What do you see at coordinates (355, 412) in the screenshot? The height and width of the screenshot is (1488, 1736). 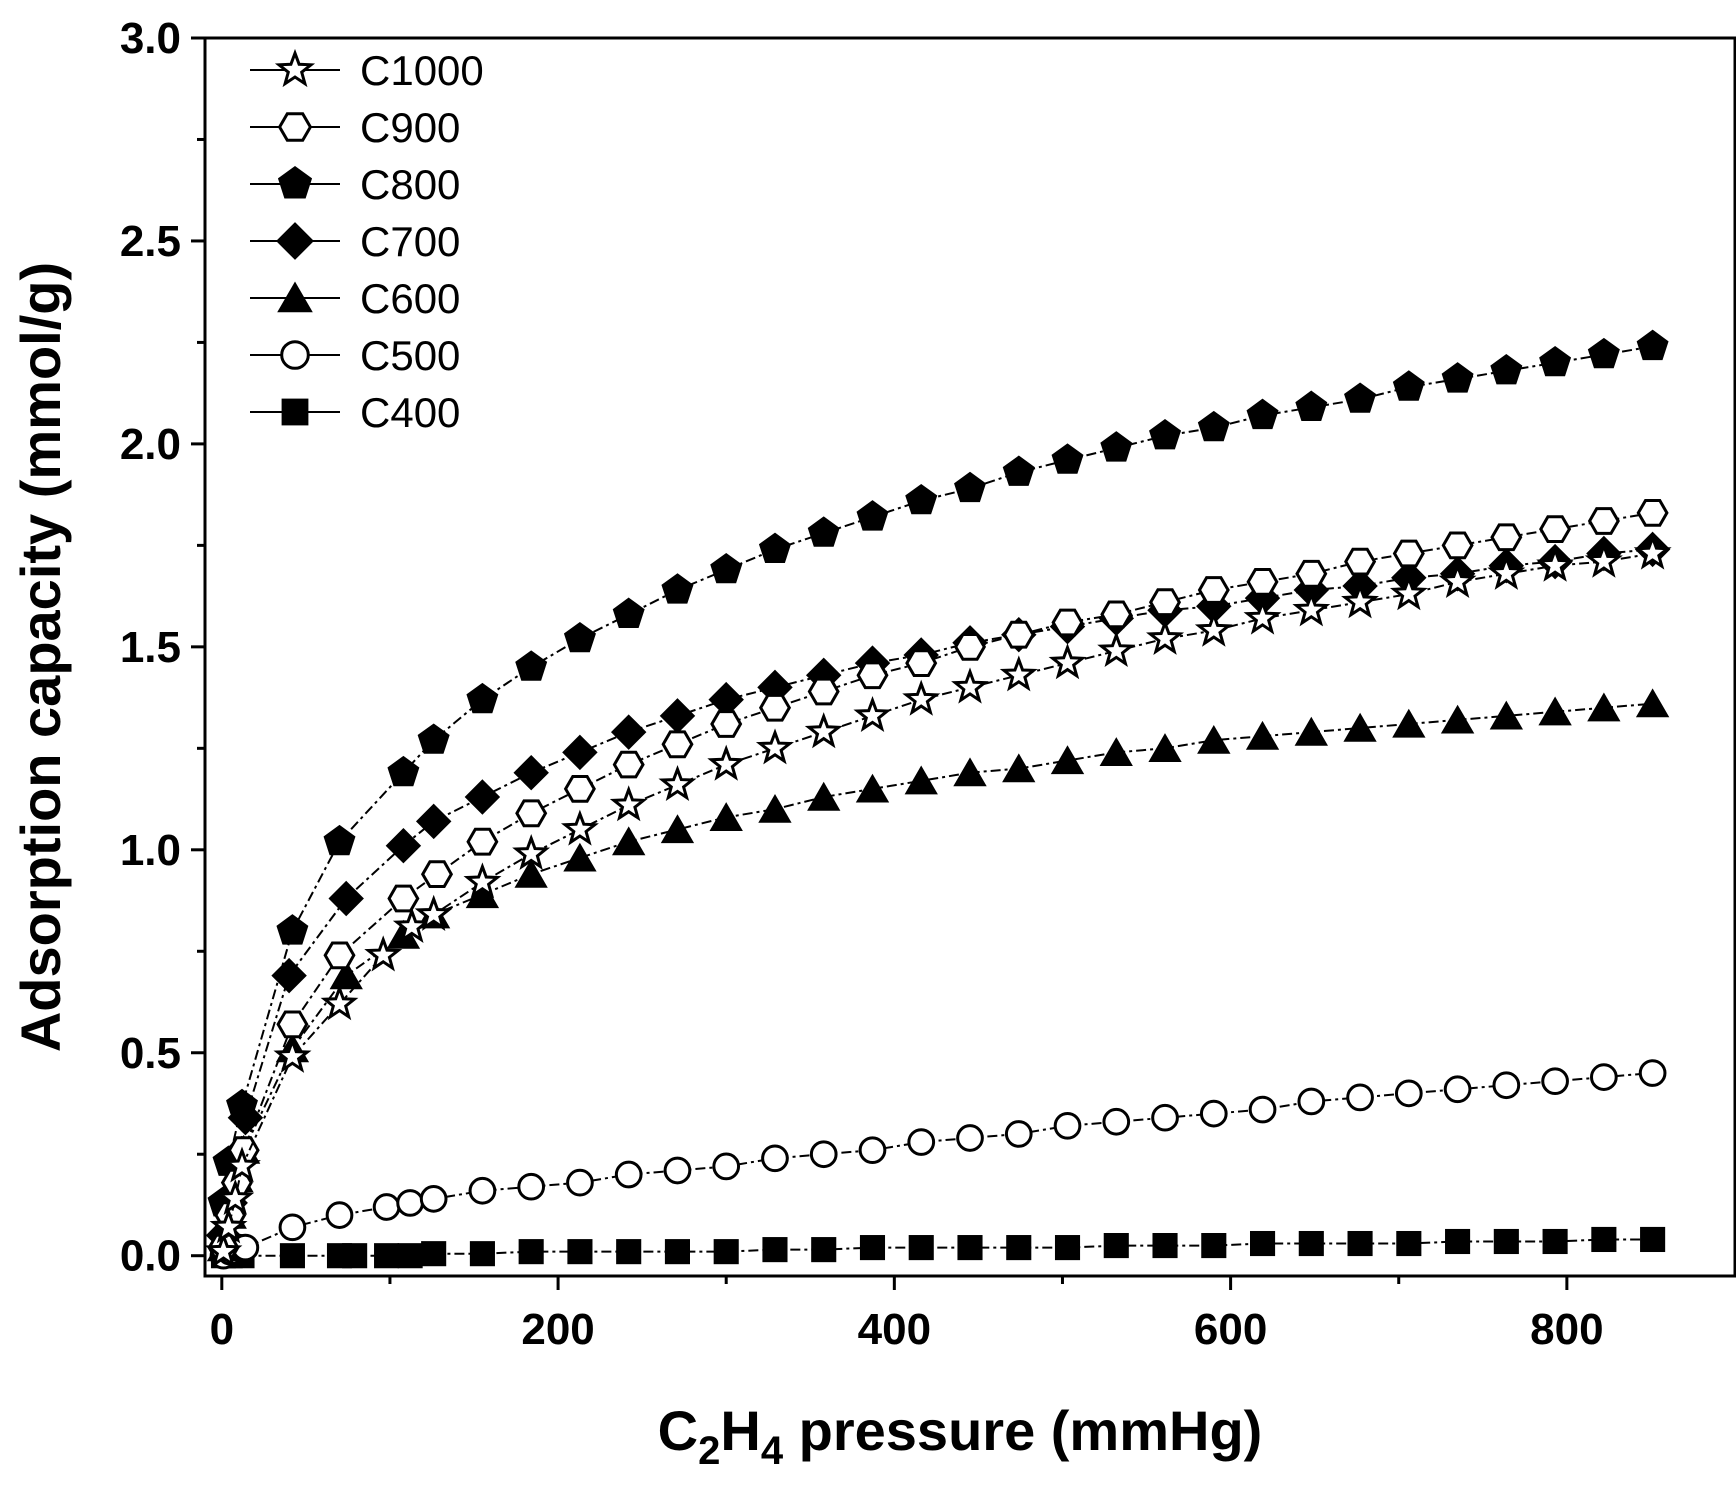 I see `legend-item-c400: C400` at bounding box center [355, 412].